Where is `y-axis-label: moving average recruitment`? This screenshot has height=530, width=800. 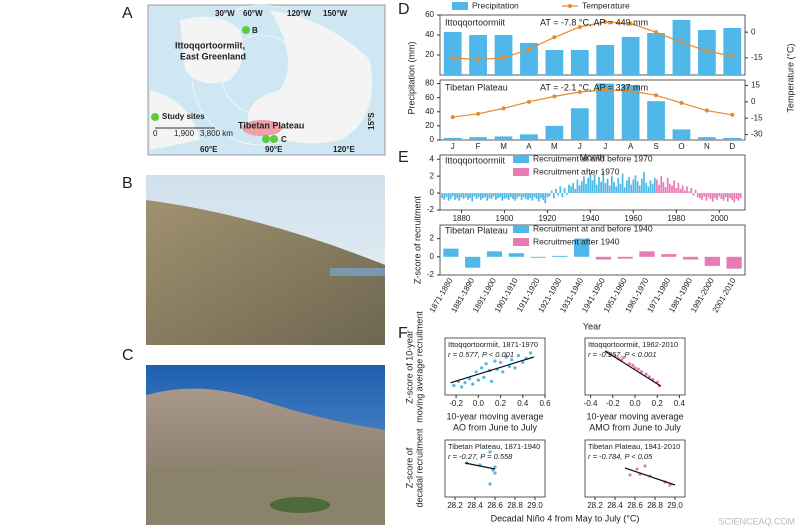
y-axis-label: moving average recruitment is located at coordinates (419, 367).